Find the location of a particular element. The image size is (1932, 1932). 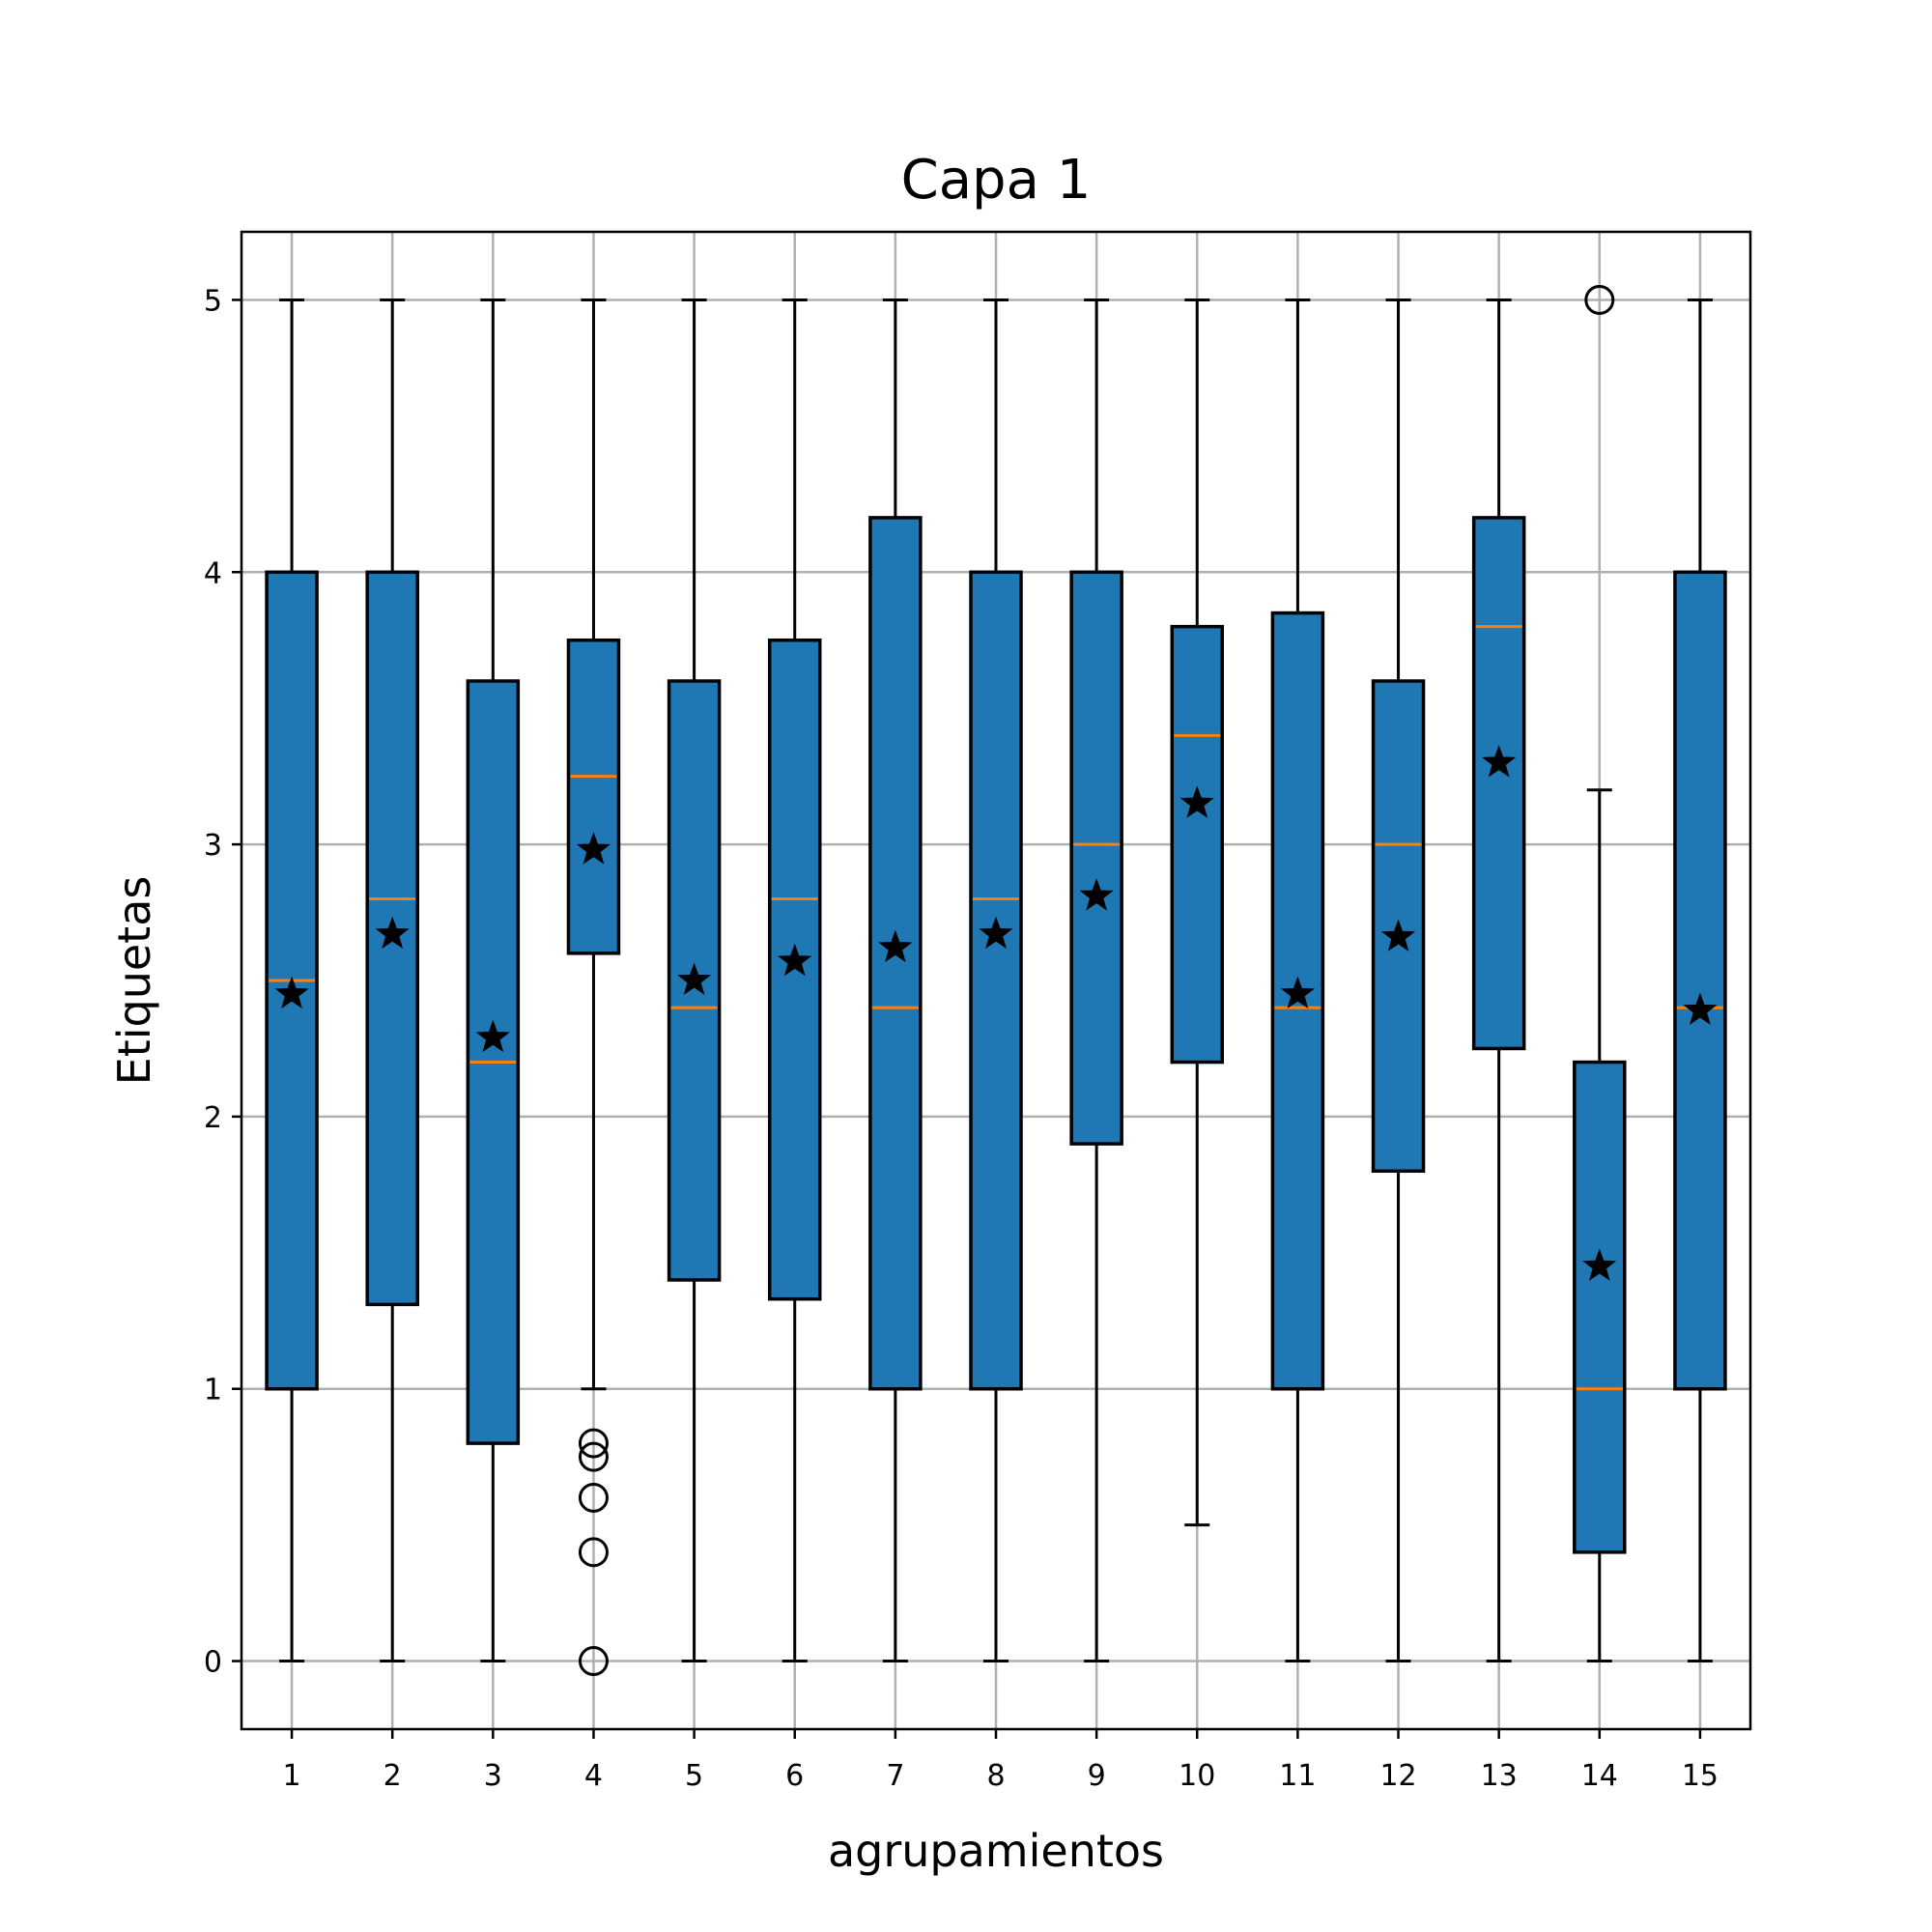

x-tick-label: 5 is located at coordinates (694, 1776).